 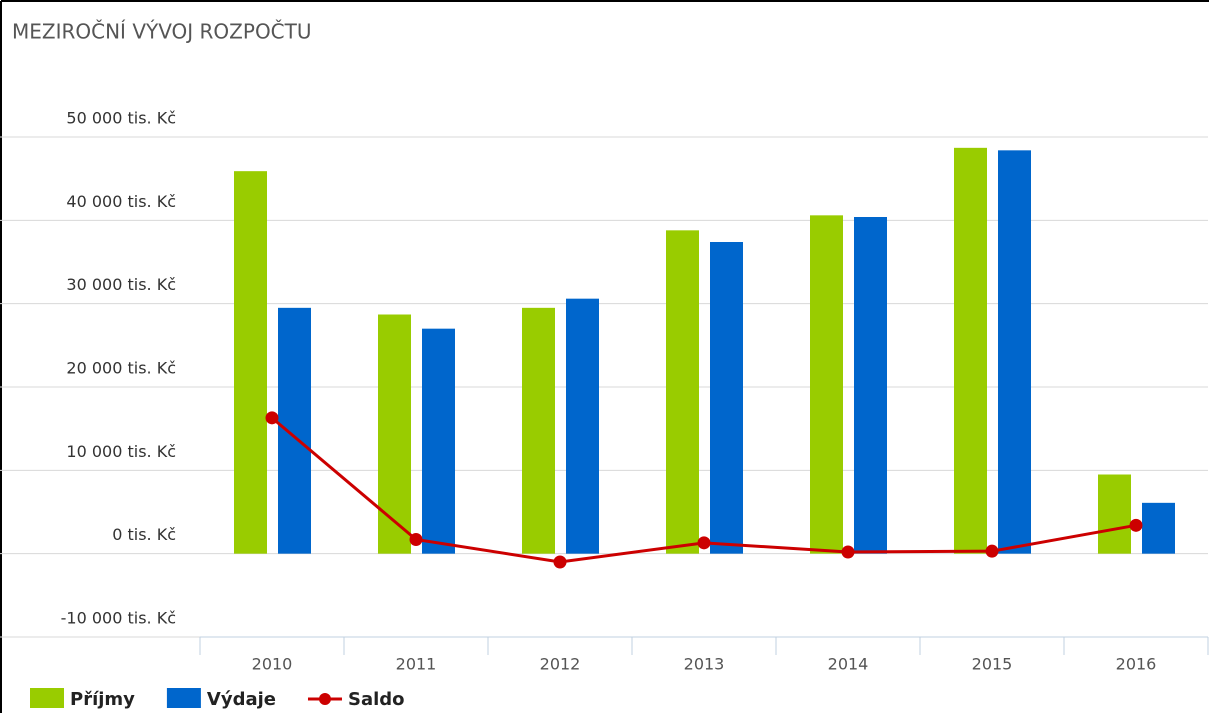 What do you see at coordinates (121, 284) in the screenshot?
I see `y-tick-label: 30 000 tis. Kč` at bounding box center [121, 284].